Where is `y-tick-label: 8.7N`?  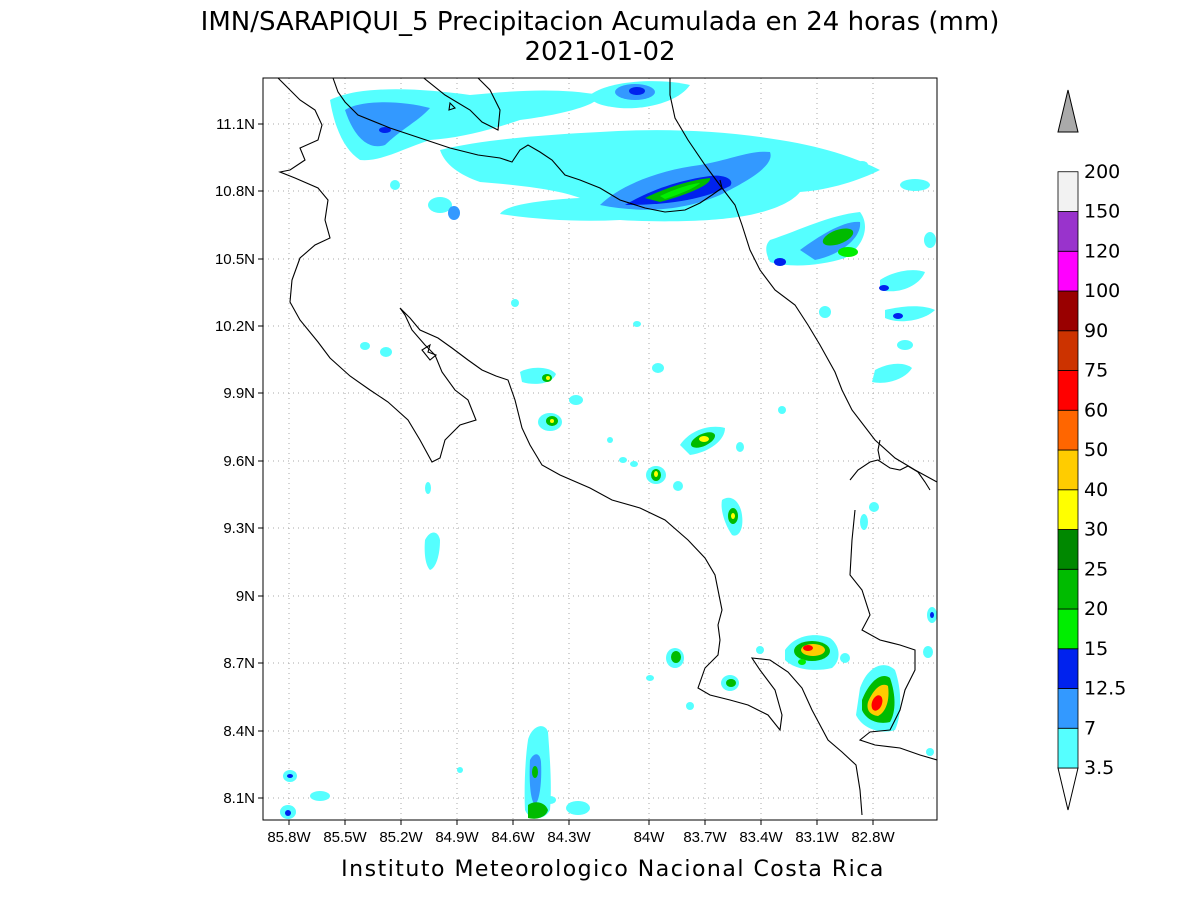
y-tick-label: 8.7N is located at coordinates (239, 663).